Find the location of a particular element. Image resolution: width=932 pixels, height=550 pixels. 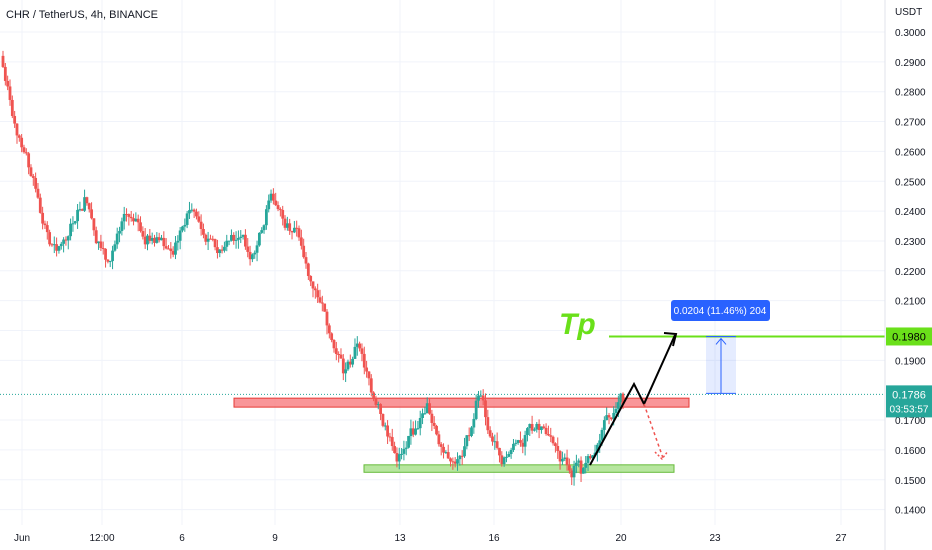

take-profit-label: Tp is located at coordinates (577, 324).